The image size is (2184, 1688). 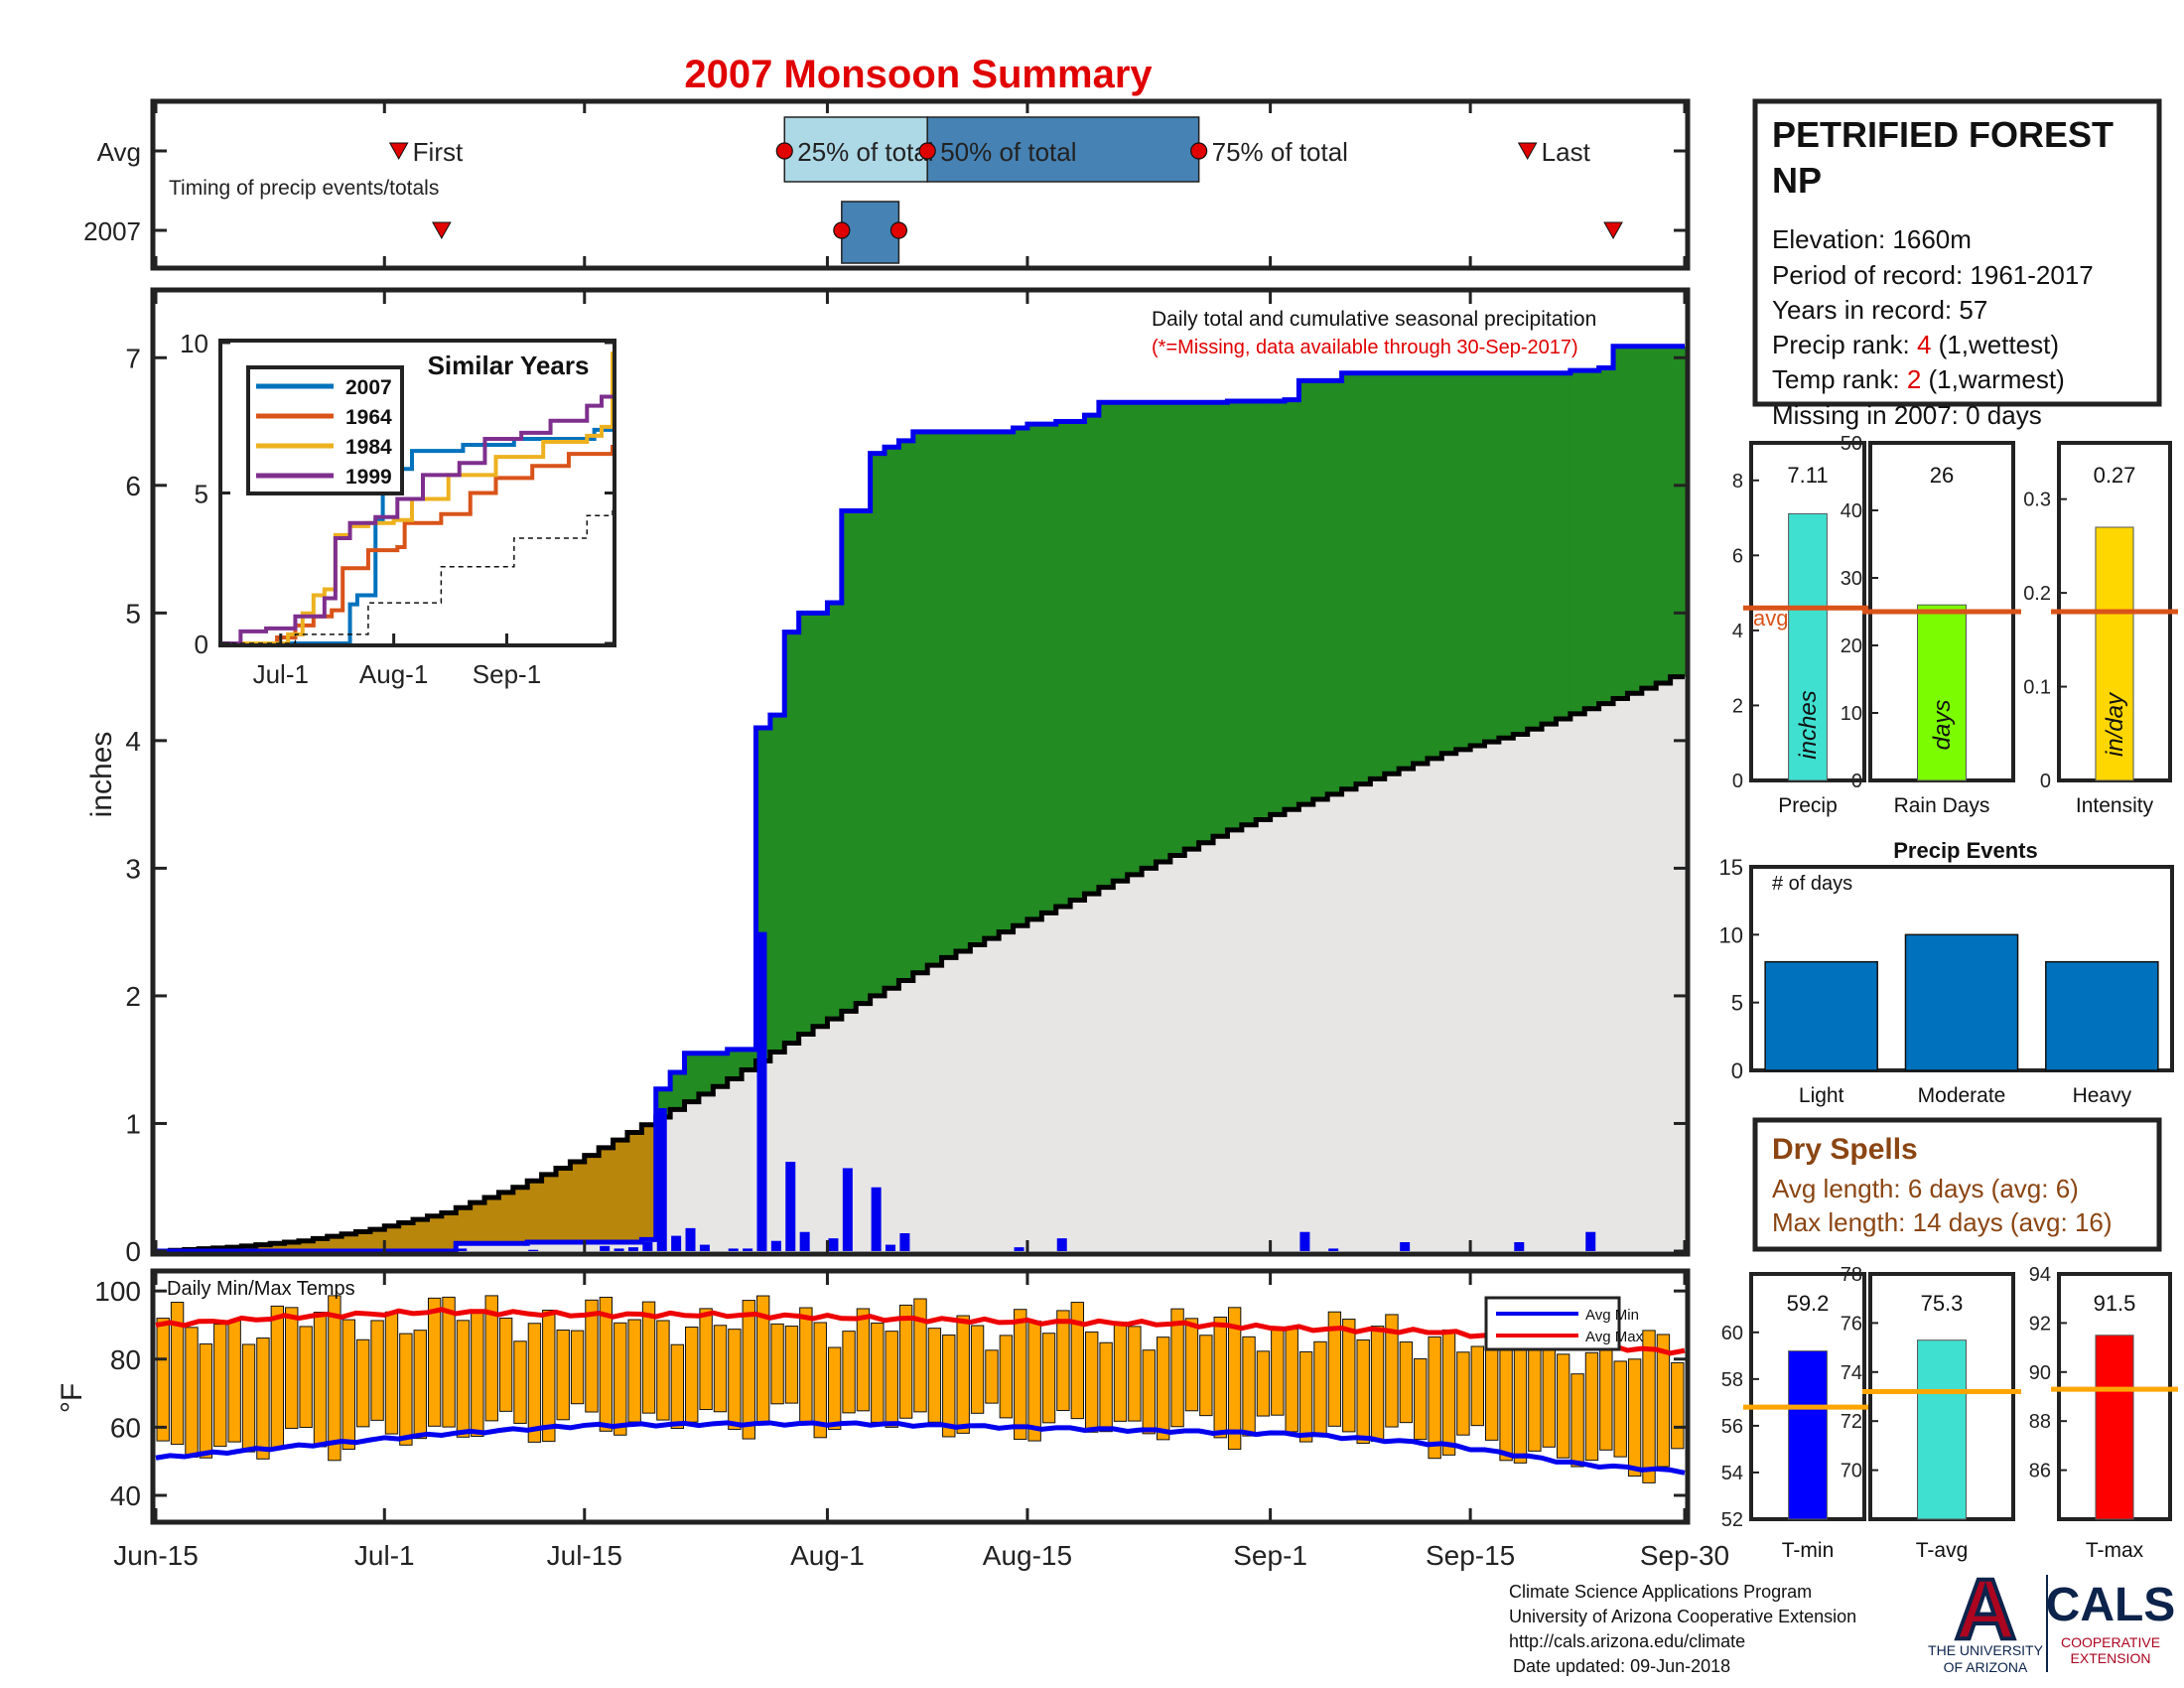 What do you see at coordinates (2114, 653) in the screenshot?
I see `summary-bar` at bounding box center [2114, 653].